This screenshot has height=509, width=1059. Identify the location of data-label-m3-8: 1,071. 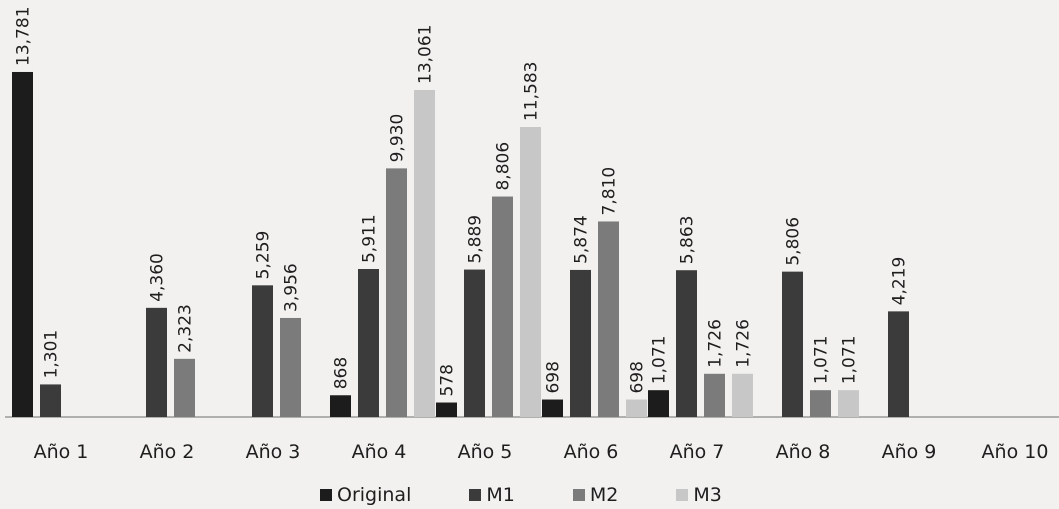
(850, 360).